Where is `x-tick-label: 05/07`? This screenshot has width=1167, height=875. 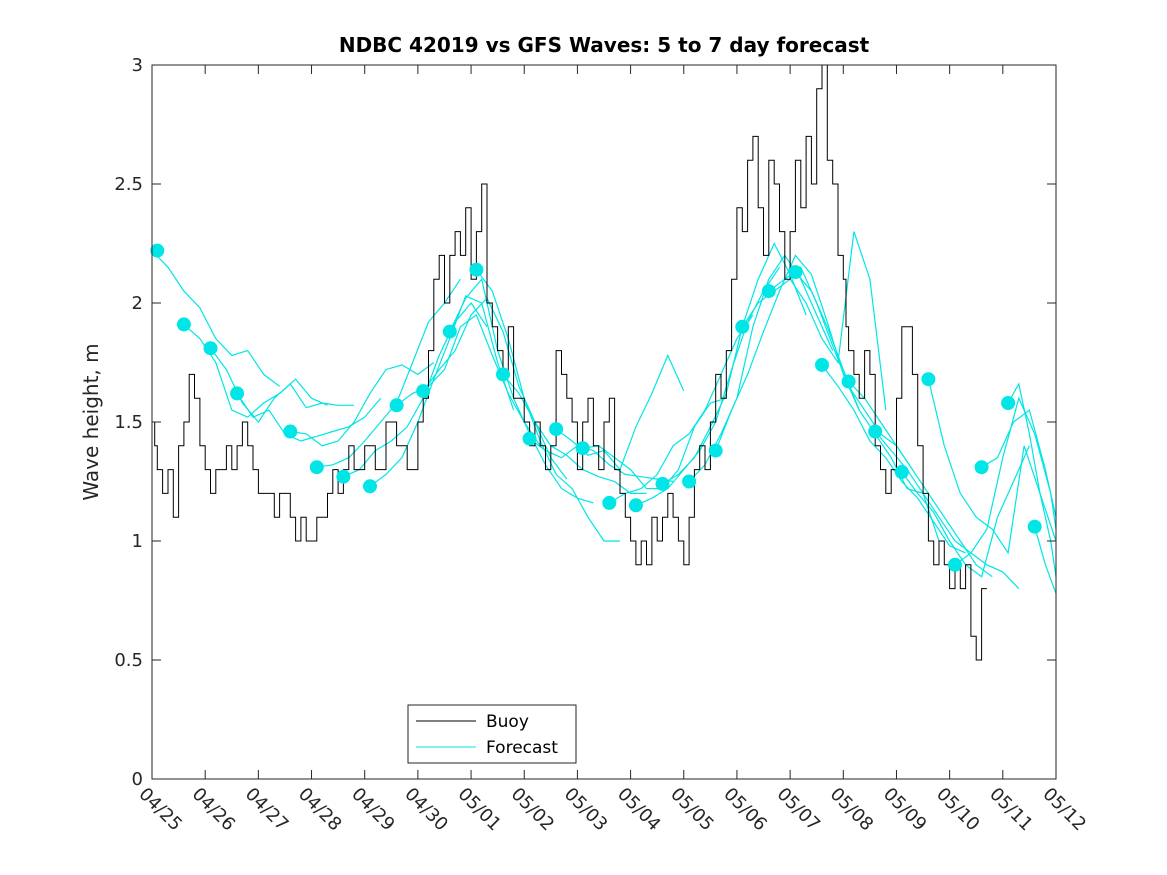
x-tick-label: 05/07 is located at coordinates (799, 810).